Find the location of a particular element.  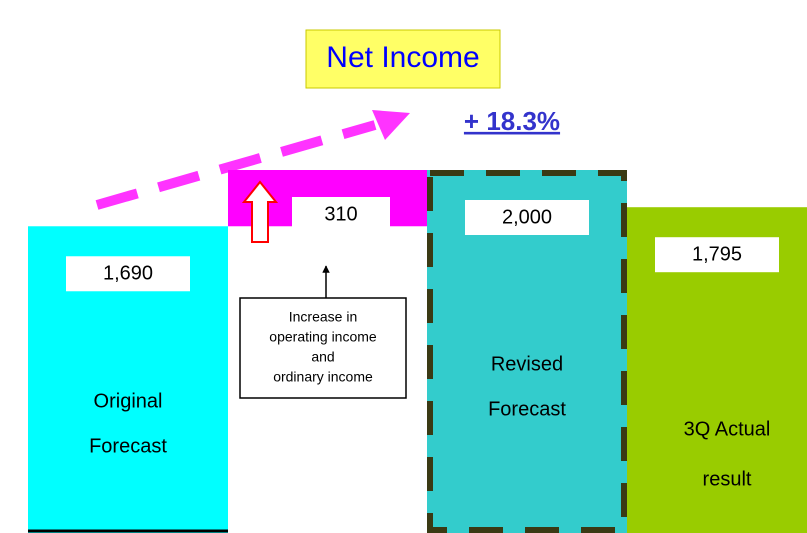

category-label: Original is located at coordinates (128, 401).